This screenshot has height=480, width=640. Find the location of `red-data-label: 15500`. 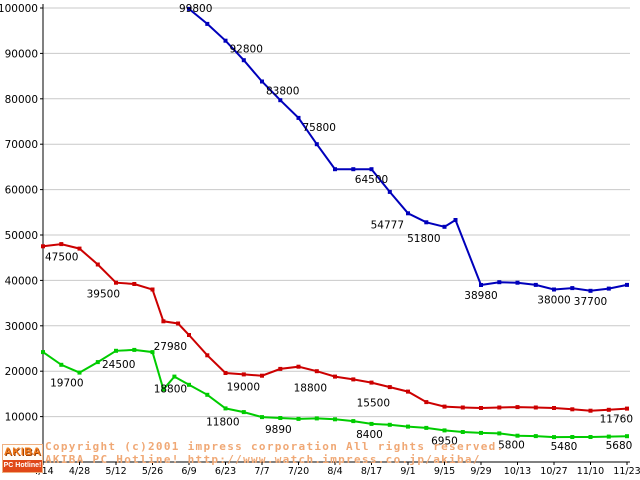

red-data-label: 15500 is located at coordinates (373, 404).